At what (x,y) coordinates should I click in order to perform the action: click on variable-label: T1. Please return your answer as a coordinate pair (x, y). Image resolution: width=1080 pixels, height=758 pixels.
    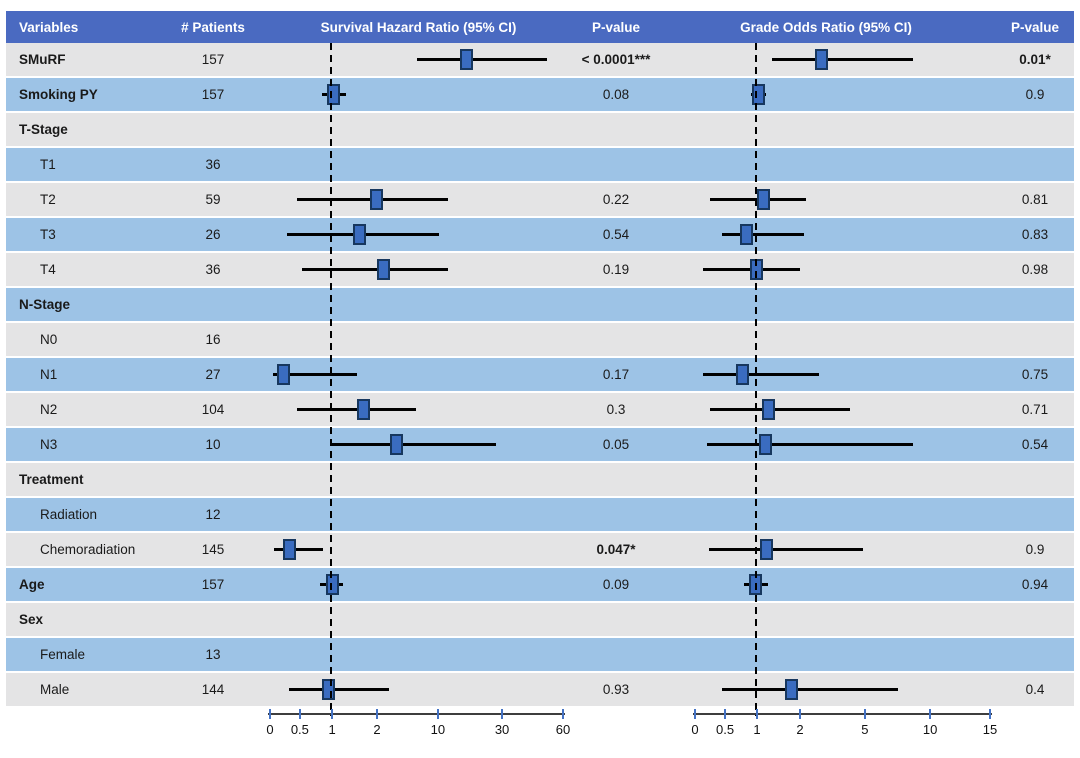
    Looking at the image, I should click on (48, 164).